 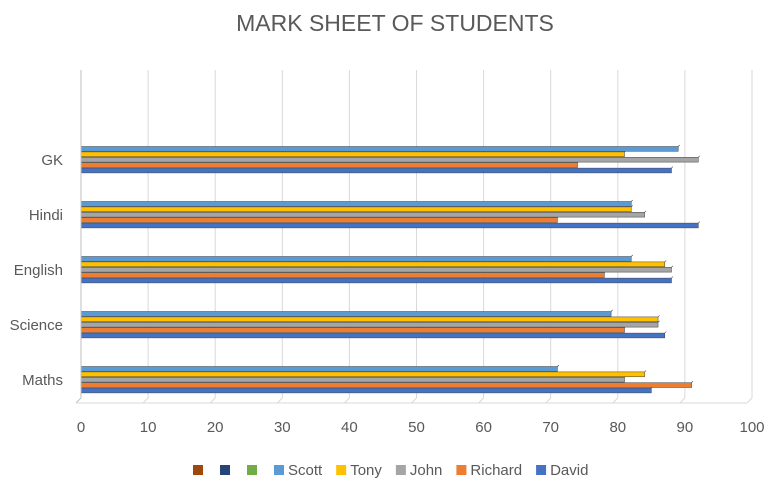 What do you see at coordinates (319, 220) in the screenshot?
I see `bar-richard-hindi` at bounding box center [319, 220].